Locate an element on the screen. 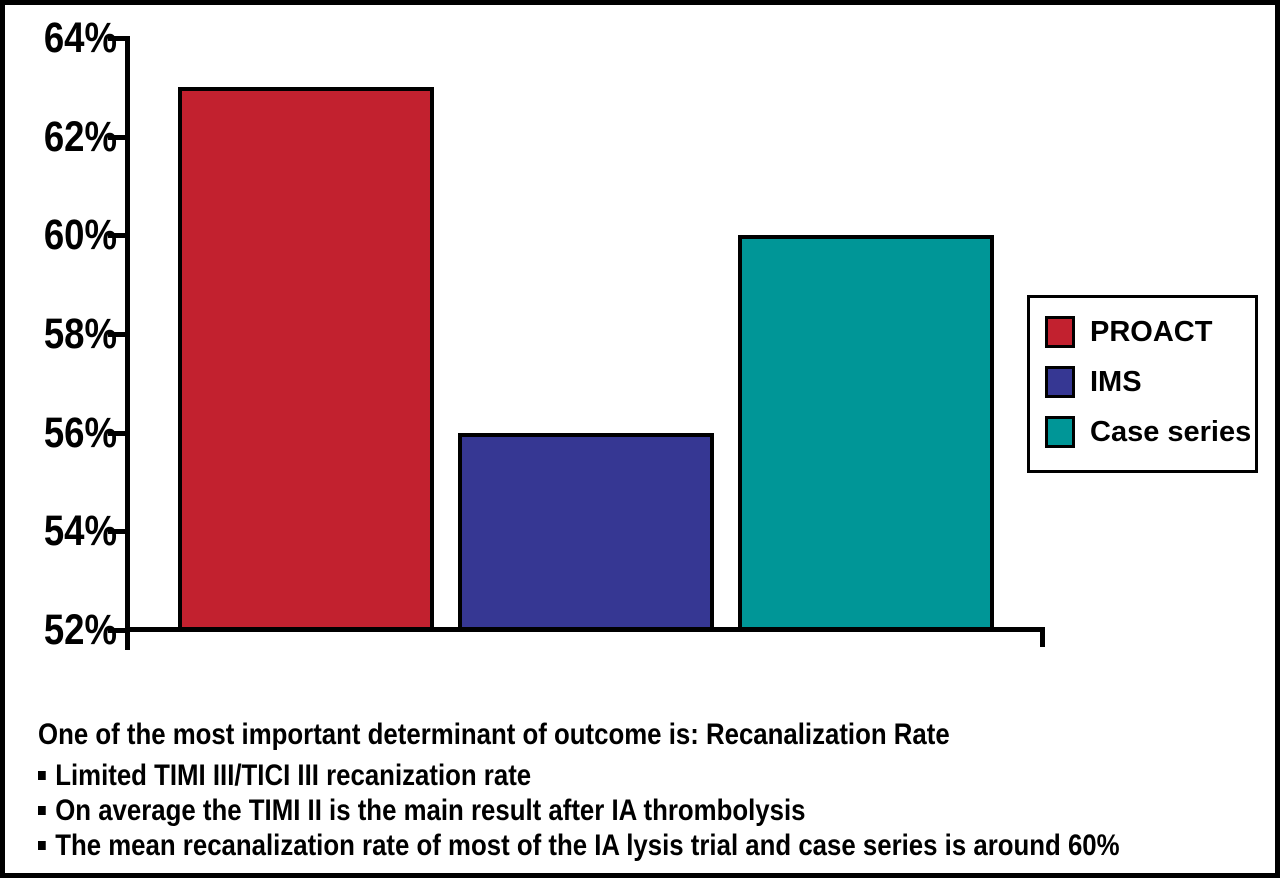 Image resolution: width=1280 pixels, height=878 pixels. x-axis-line is located at coordinates (585, 629).